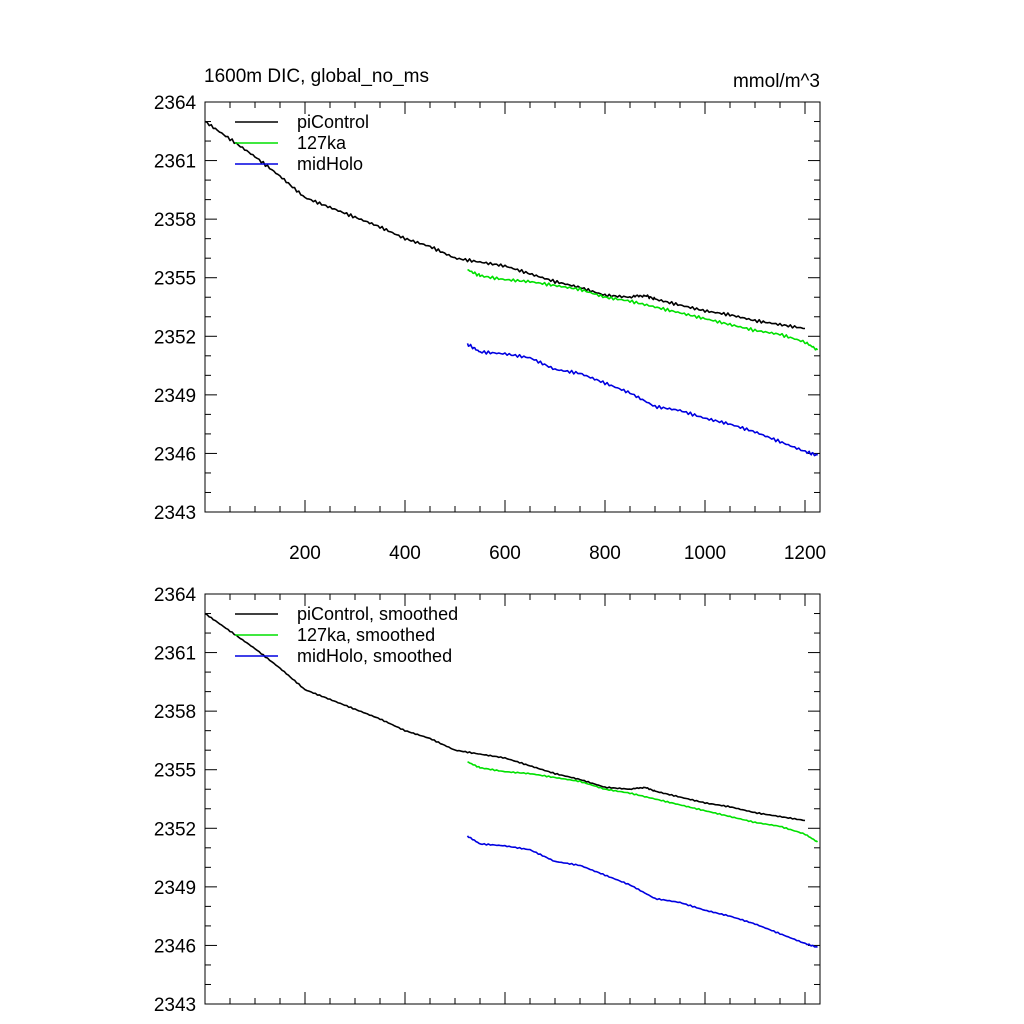  I want to click on bottom-ytick-label: 2352, so click(175, 829).